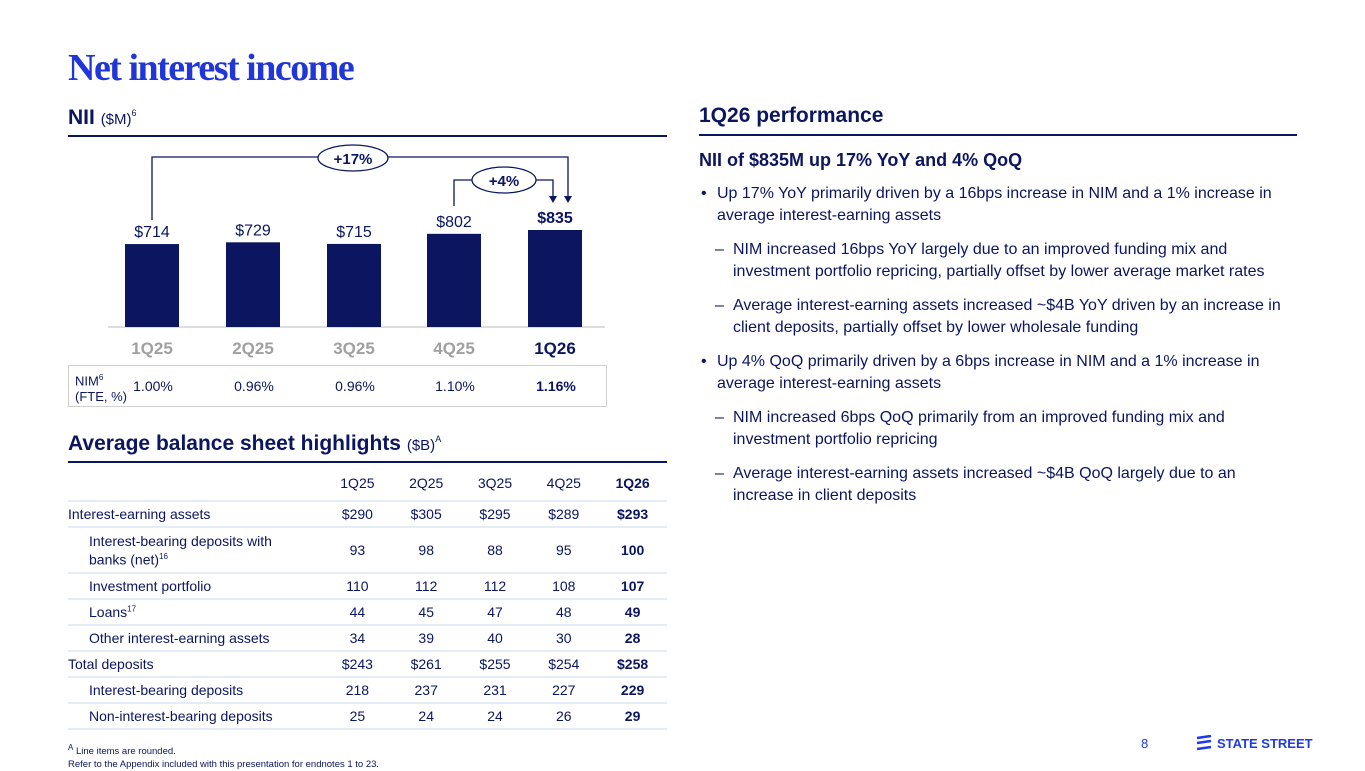 This screenshot has width=1365, height=771. I want to click on cell: 26, so click(564, 716).